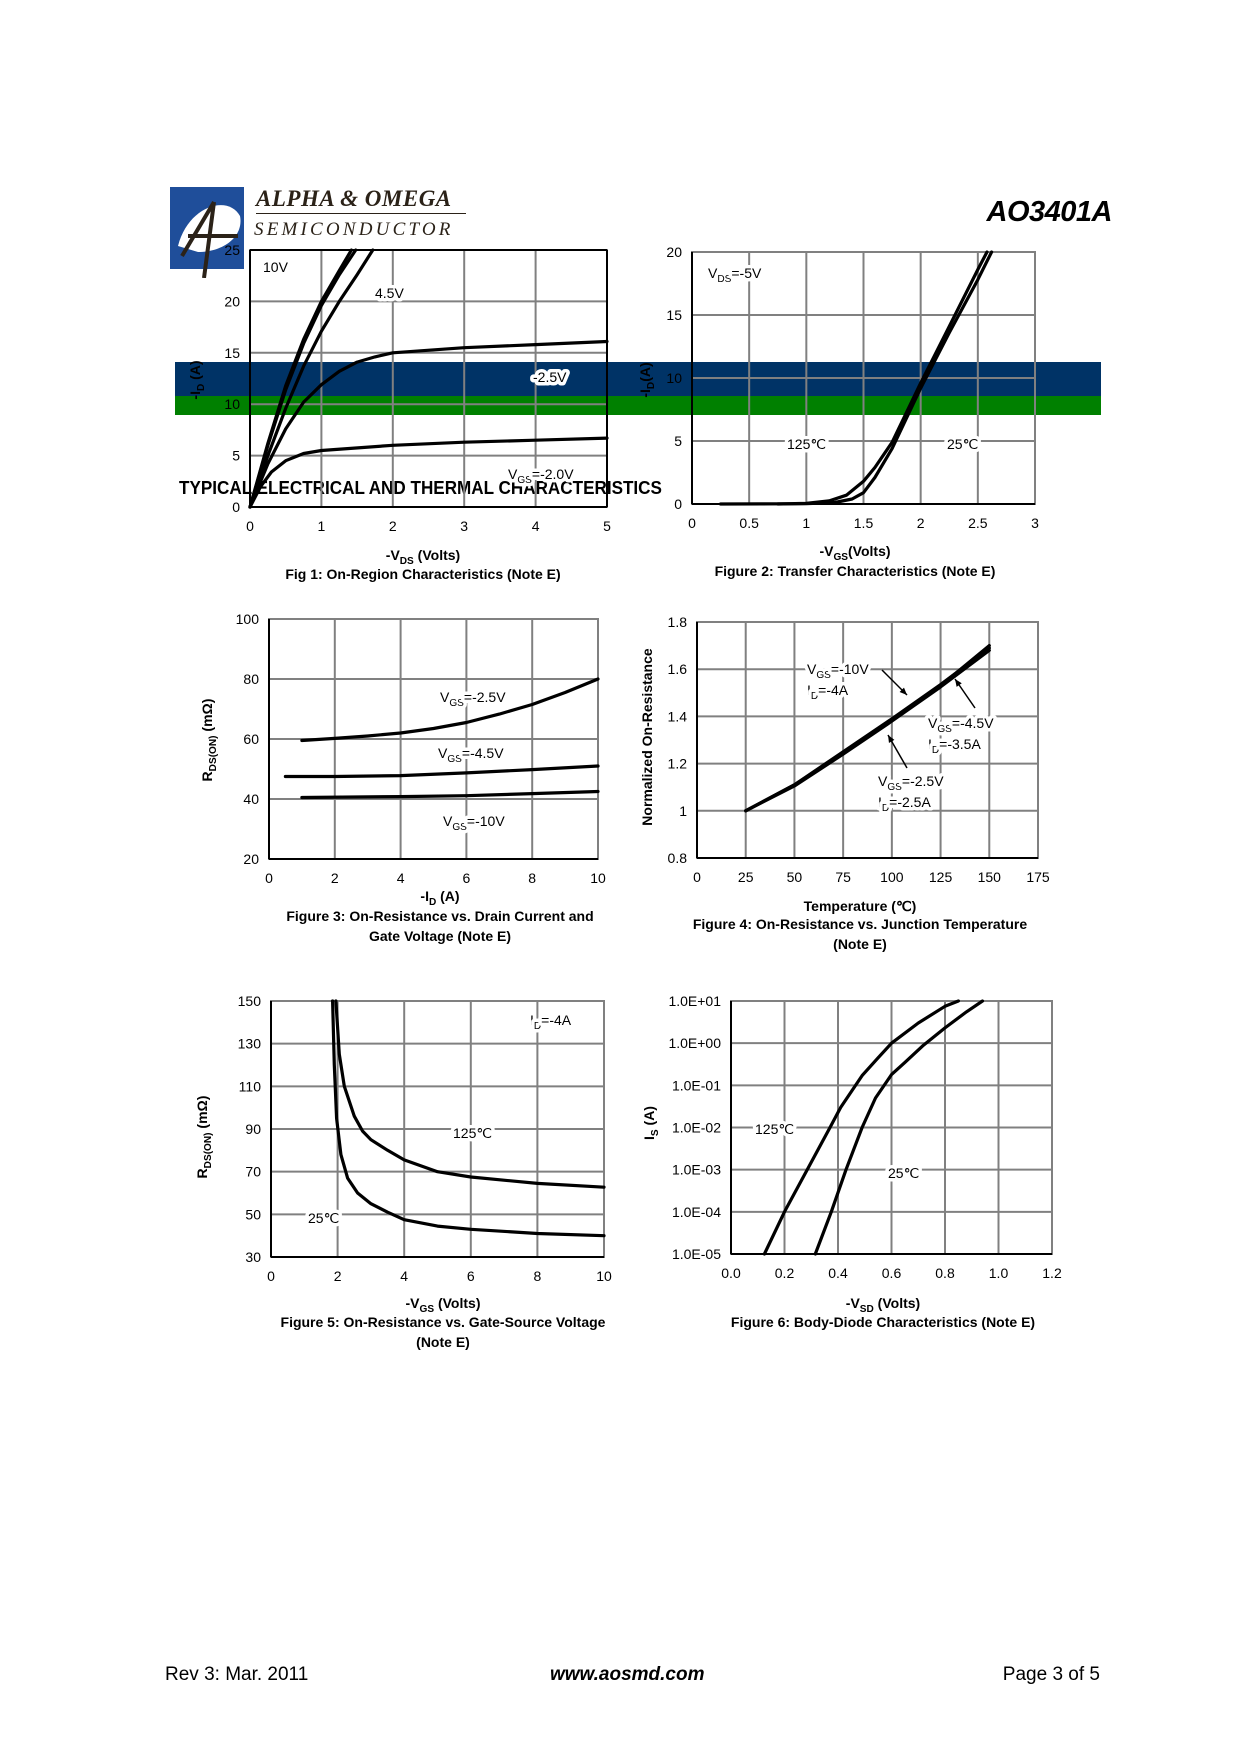 The width and height of the screenshot is (1240, 1754). Describe the element at coordinates (447, 896) in the screenshot. I see `x-axis-title-suffix: (A)` at that location.